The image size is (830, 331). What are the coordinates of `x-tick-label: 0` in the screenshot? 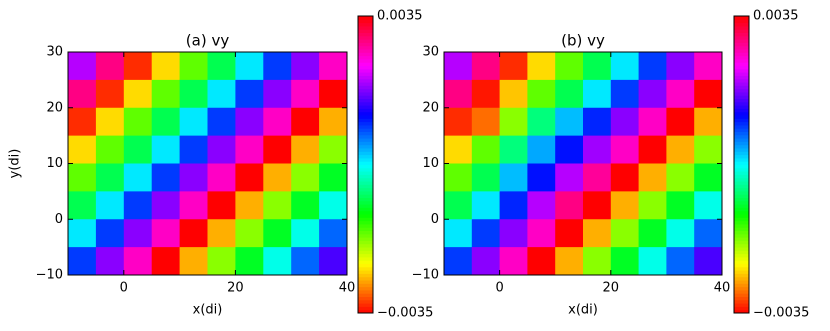 It's located at (499, 288).